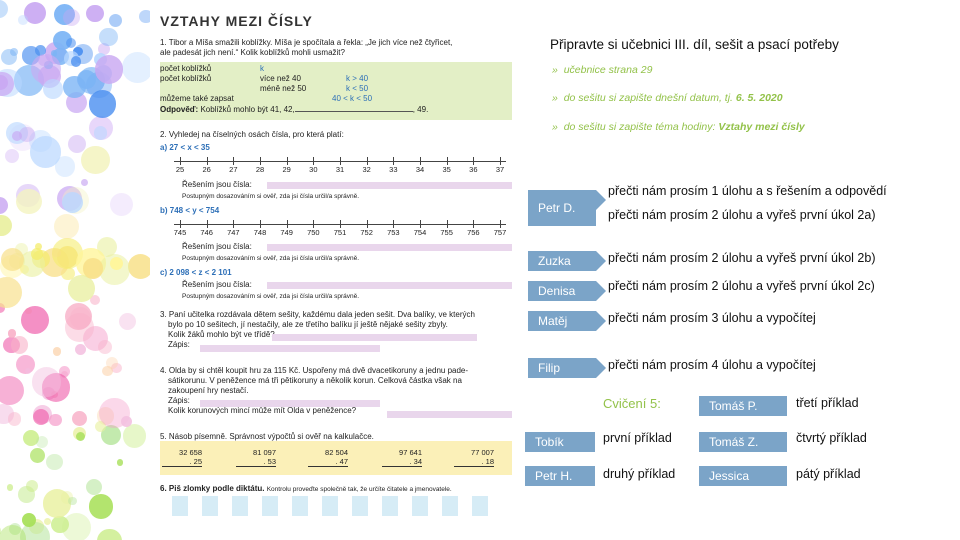 The image size is (960, 540). I want to click on task-text: třetí příklad, so click(827, 403).